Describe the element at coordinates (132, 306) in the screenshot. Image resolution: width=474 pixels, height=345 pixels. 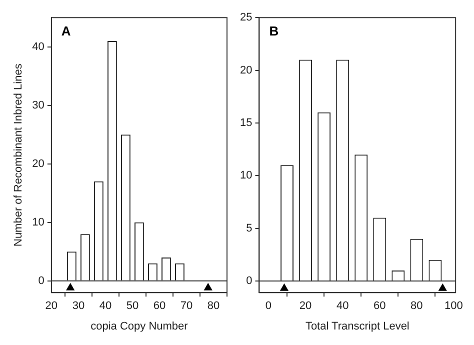
I see `x-tick-label: 50` at that location.